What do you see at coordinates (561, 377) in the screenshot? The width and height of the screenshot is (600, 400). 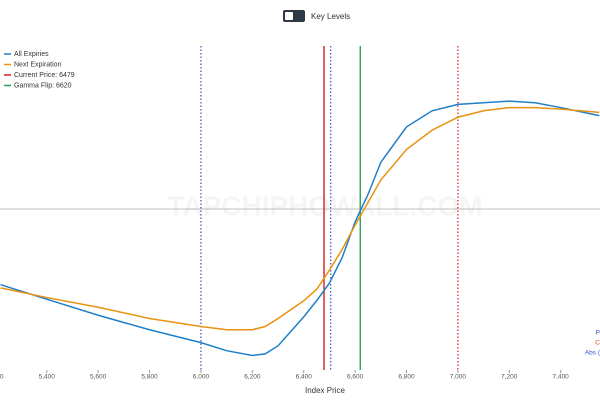 I see `x-tick-label: 7,400` at bounding box center [561, 377].